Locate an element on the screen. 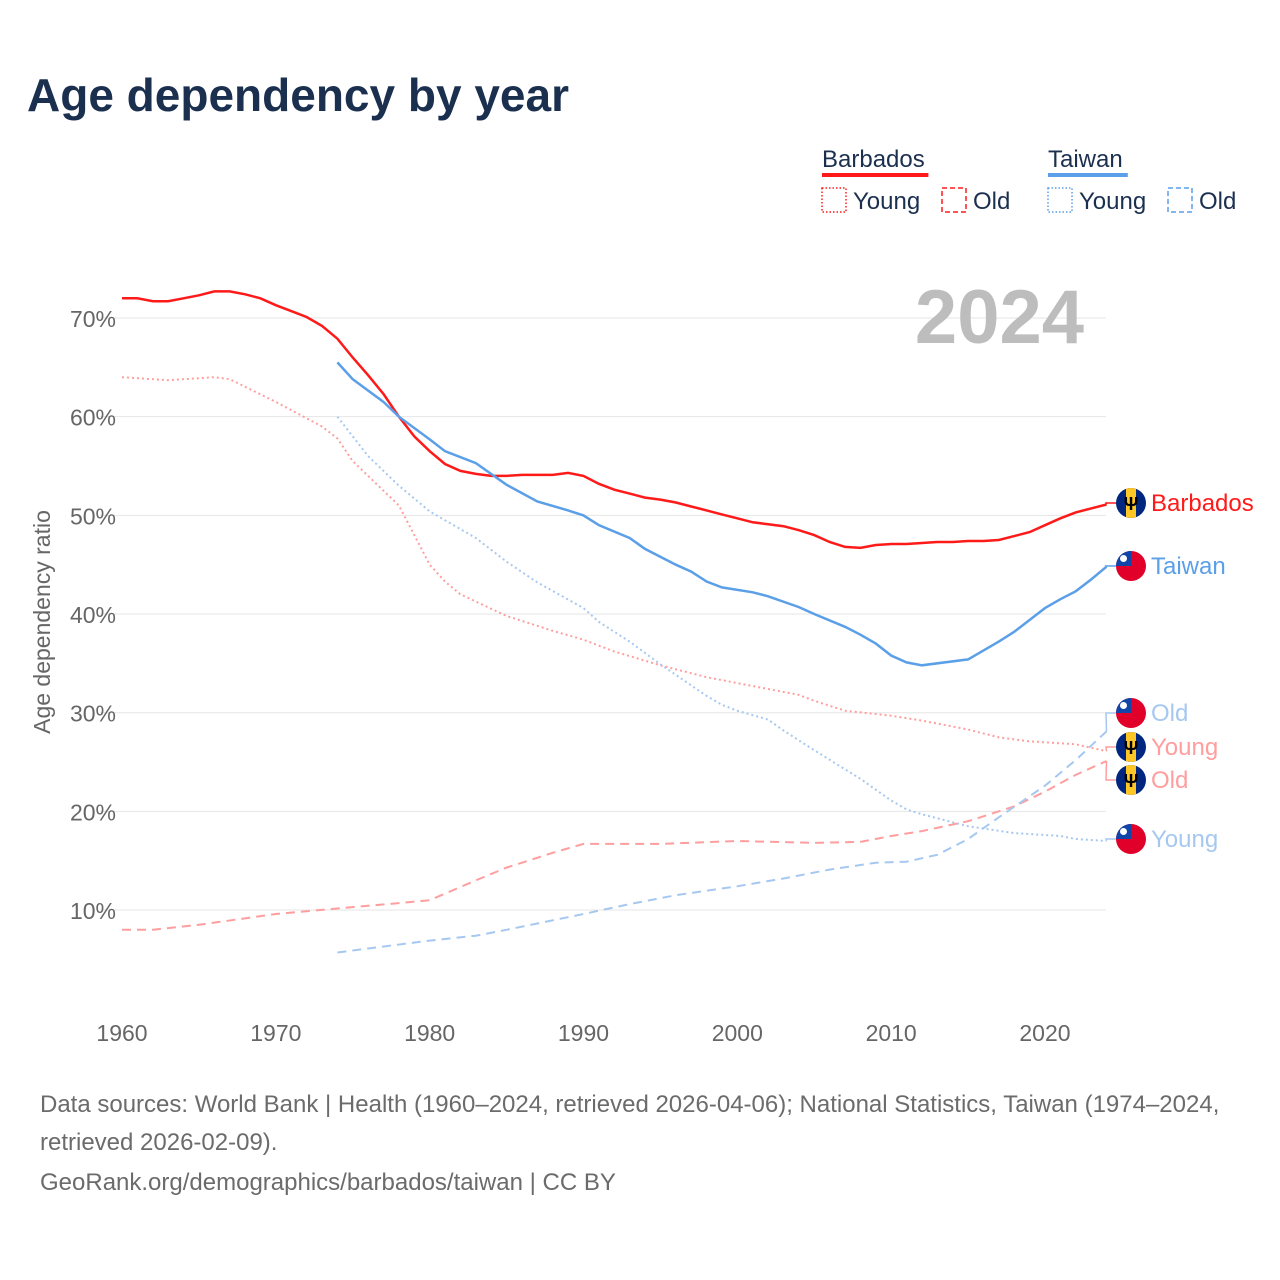  y-tick-label: 70% is located at coordinates (93, 319).